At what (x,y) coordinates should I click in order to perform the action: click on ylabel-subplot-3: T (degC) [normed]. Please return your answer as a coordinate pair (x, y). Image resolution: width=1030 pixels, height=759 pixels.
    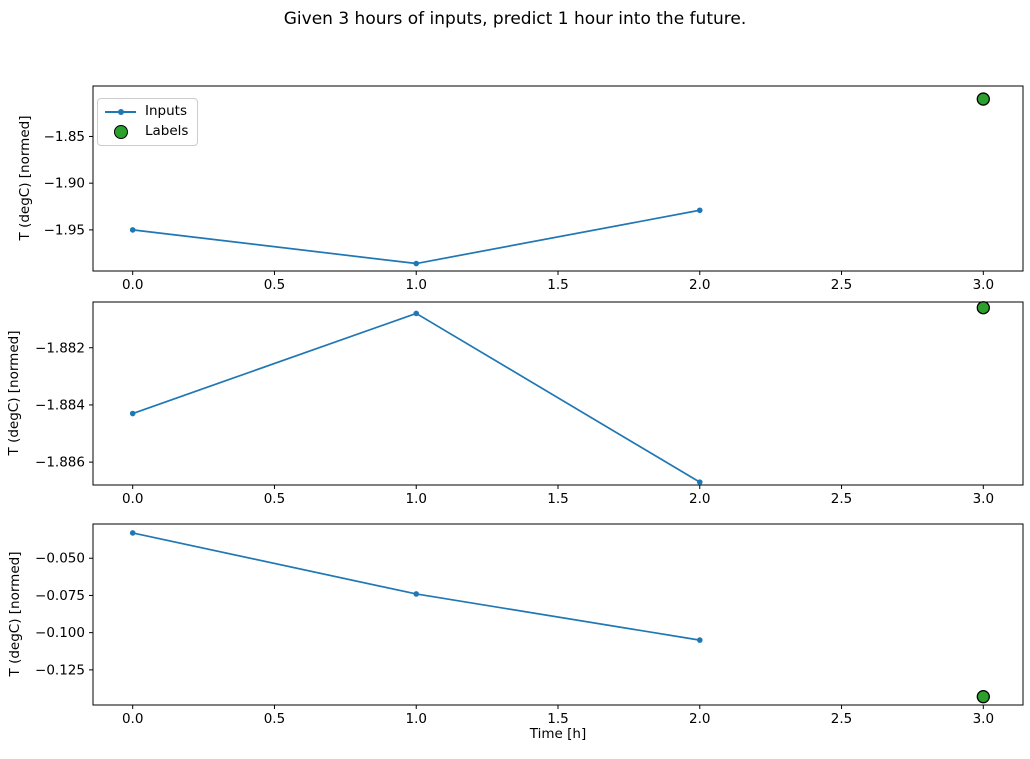
    Looking at the image, I should click on (15, 614).